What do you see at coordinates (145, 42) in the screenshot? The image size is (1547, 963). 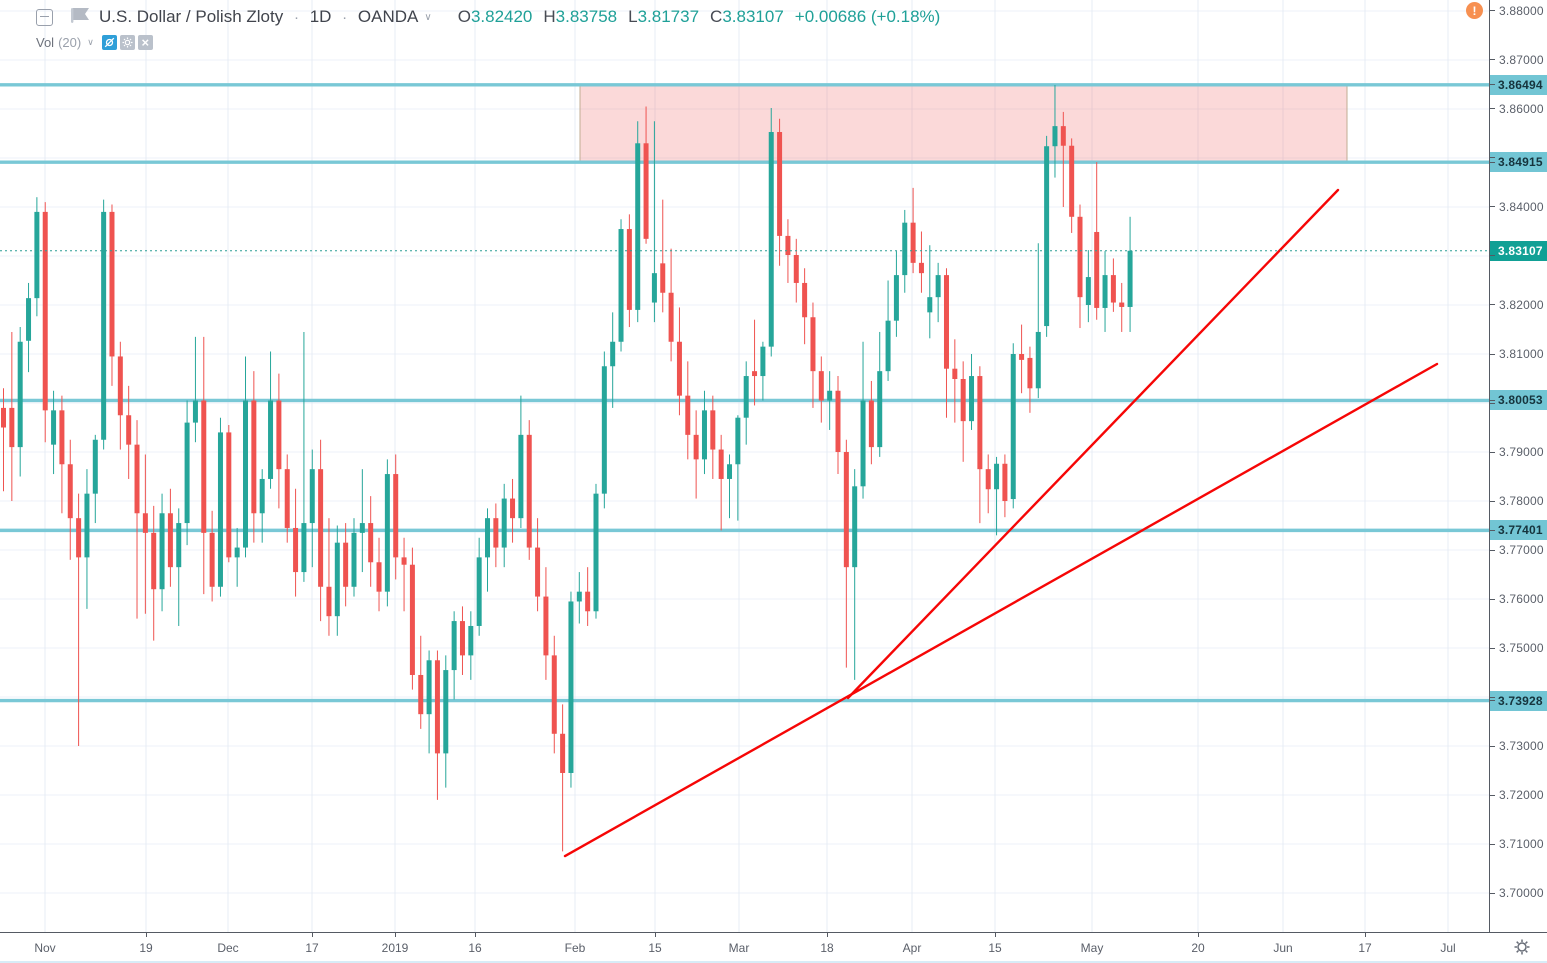 I see `remove-indicator-button: ×` at bounding box center [145, 42].